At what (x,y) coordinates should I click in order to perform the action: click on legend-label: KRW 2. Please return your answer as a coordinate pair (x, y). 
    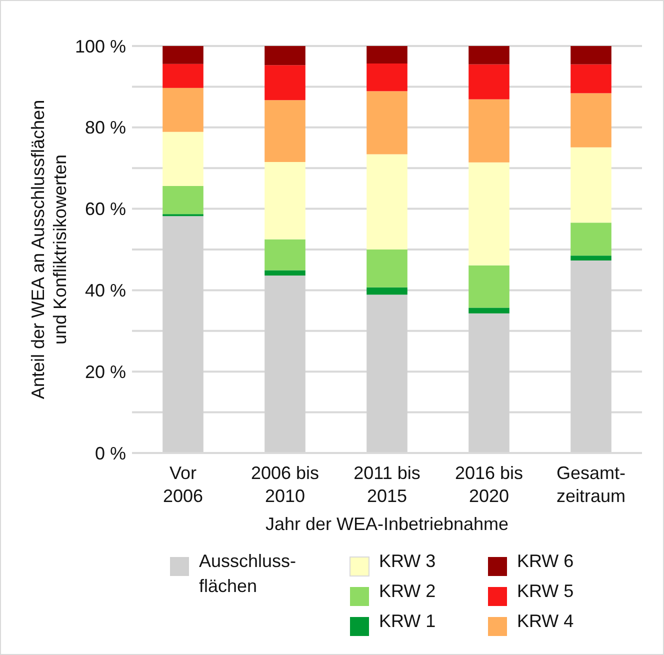
    Looking at the image, I should click on (407, 591).